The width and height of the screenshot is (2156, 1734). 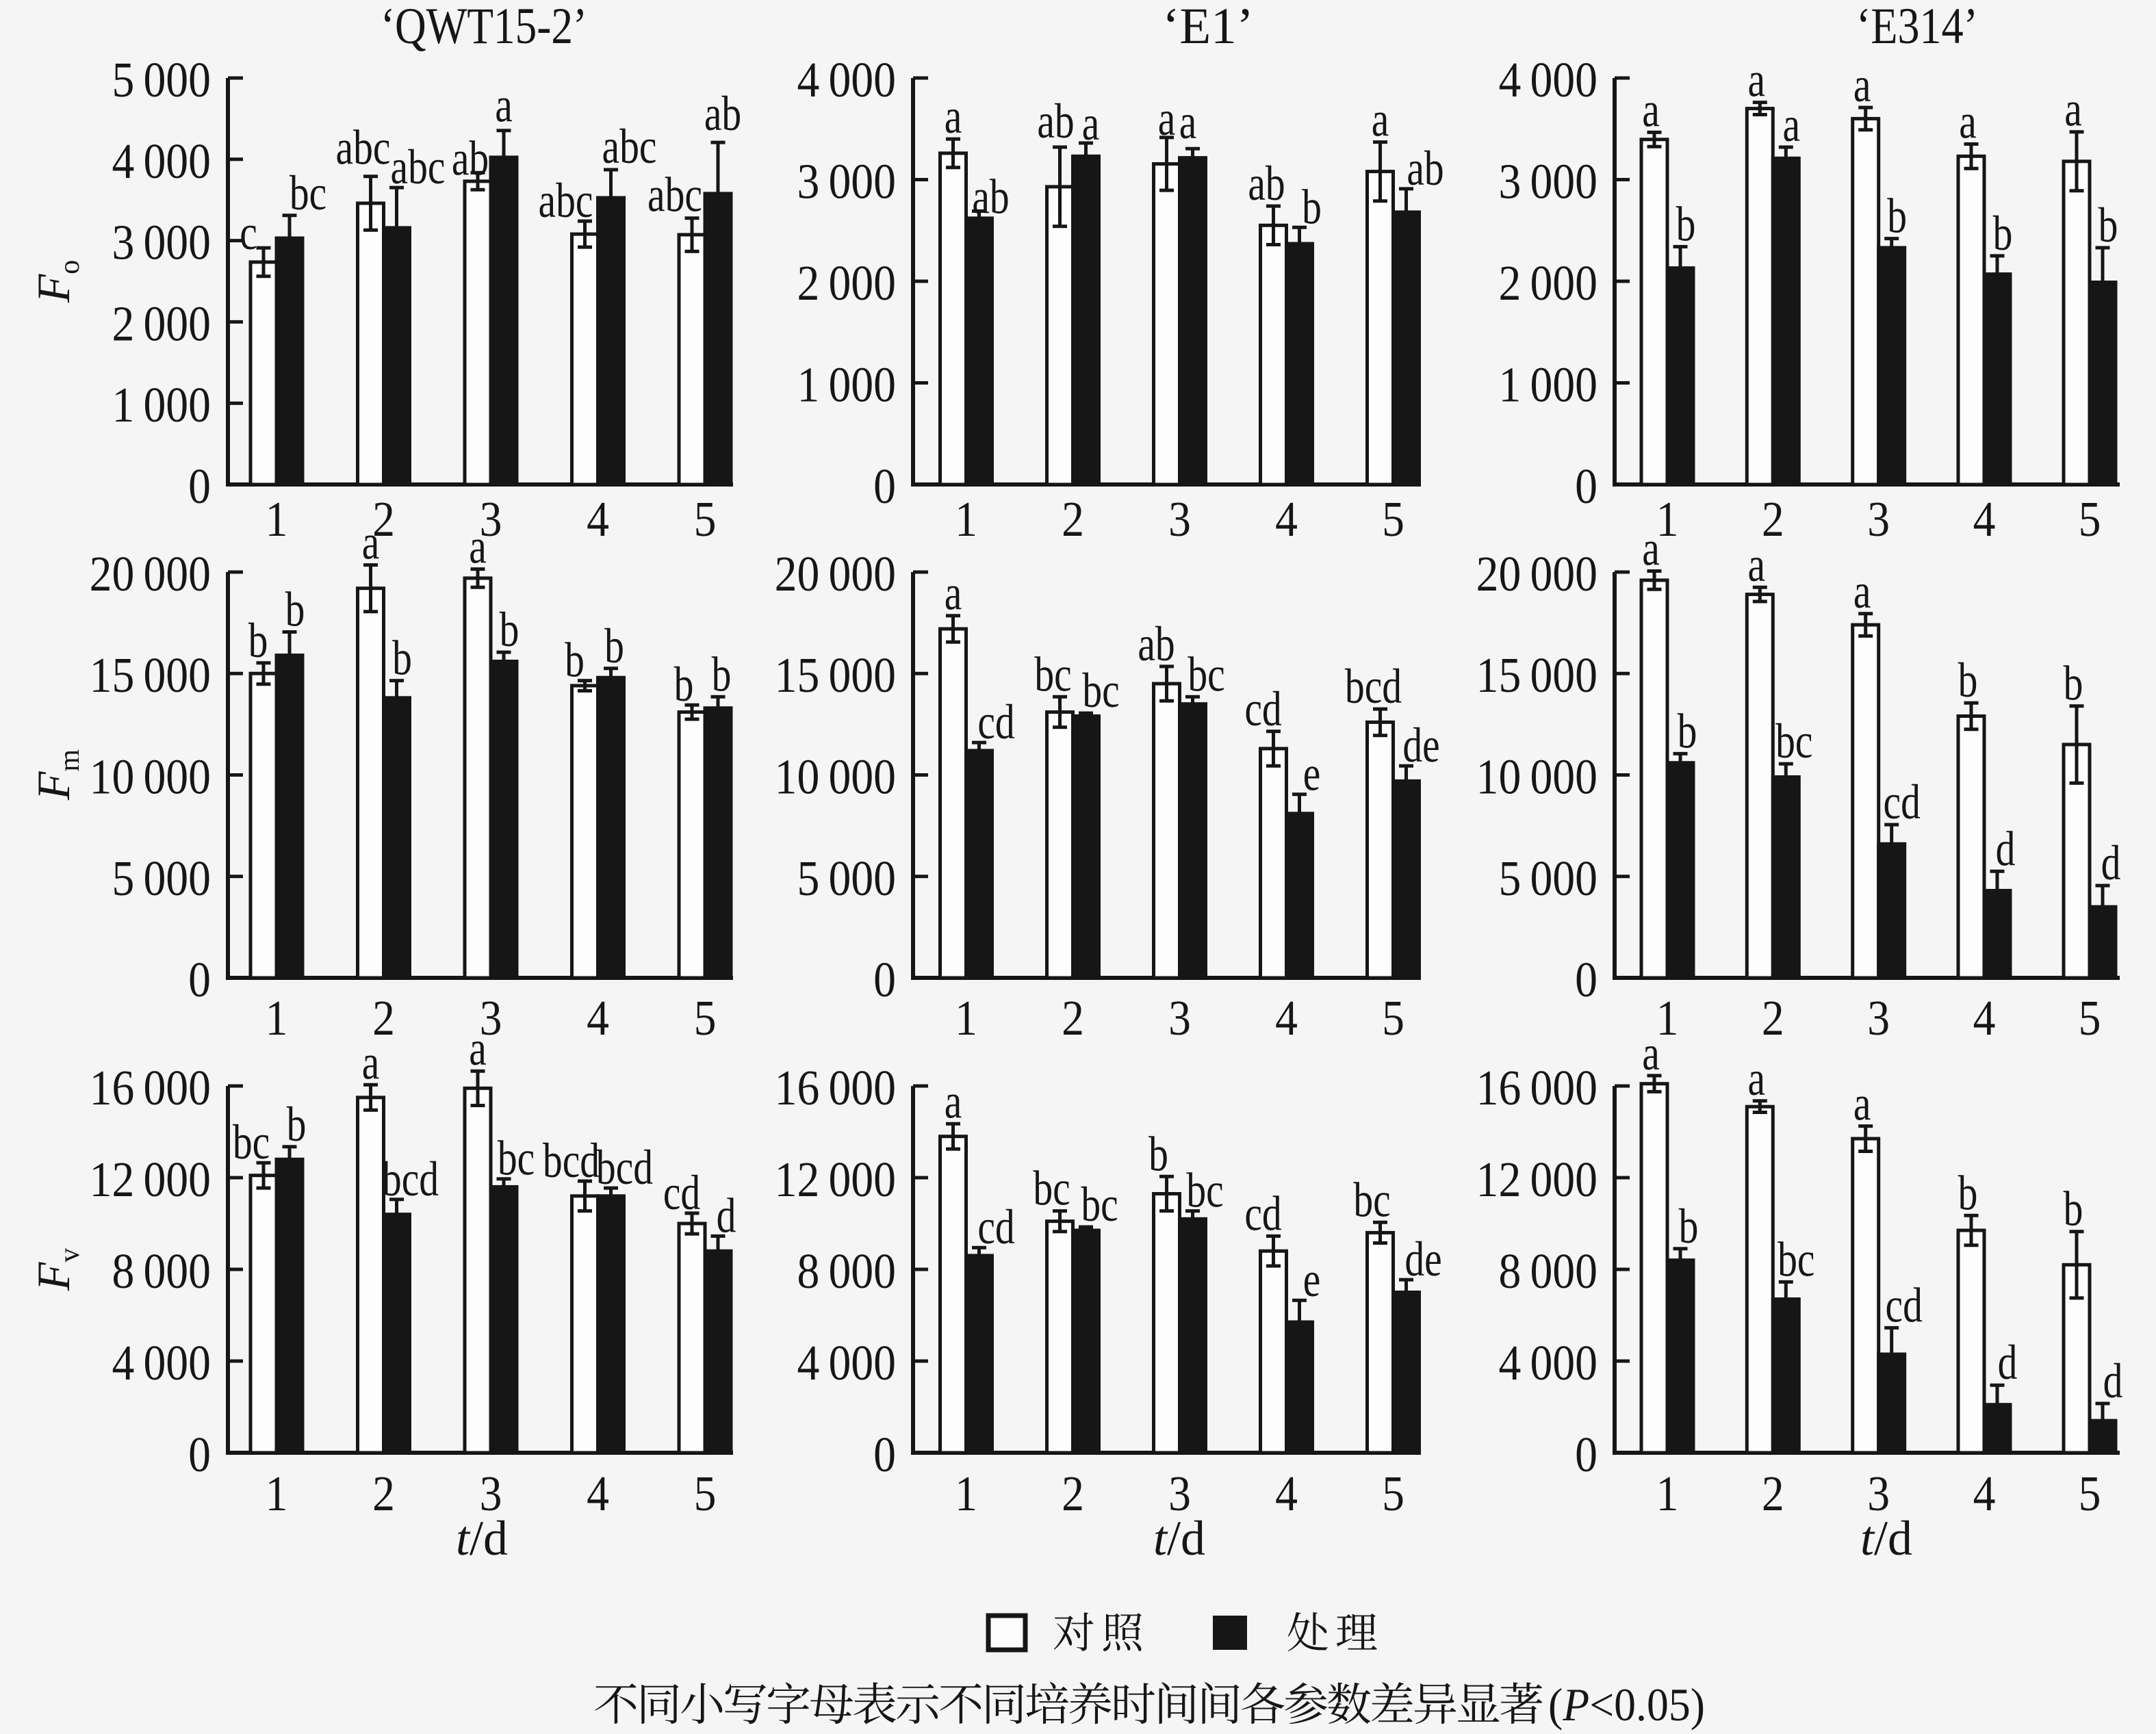 What do you see at coordinates (249, 233) in the screenshot?
I see `svg-text: c` at bounding box center [249, 233].